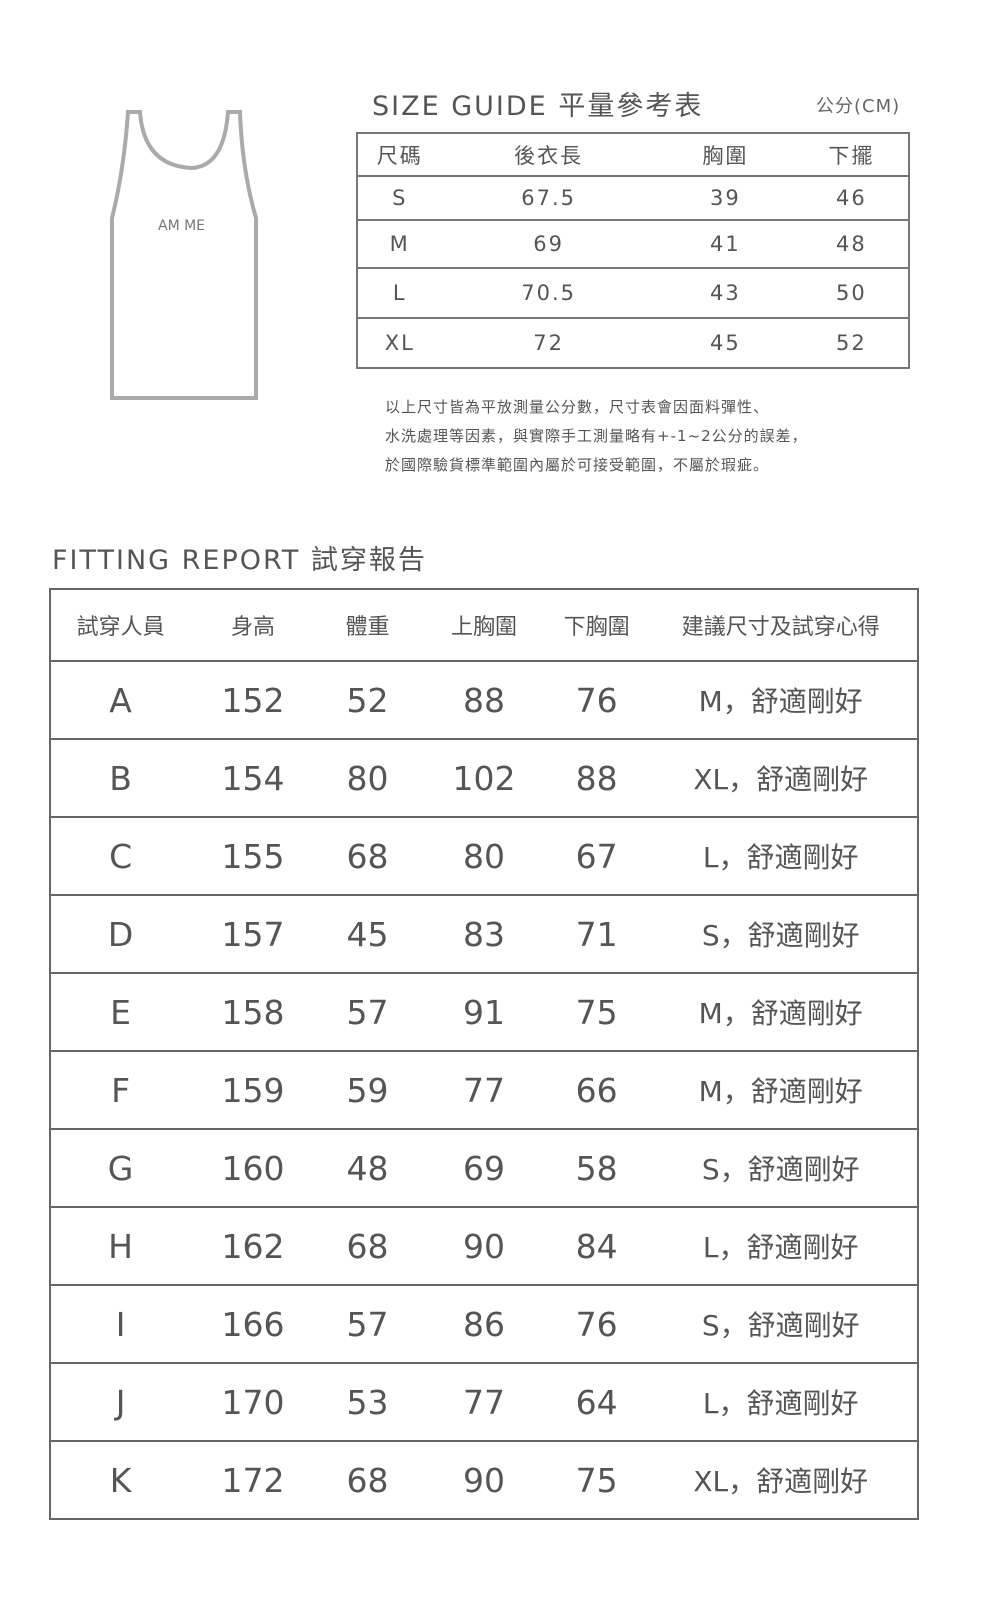 Image resolution: width=998 pixels, height=1621 pixels. I want to click on table-row: D 157 45 83 71 S，舒適剛好, so click(484, 934).